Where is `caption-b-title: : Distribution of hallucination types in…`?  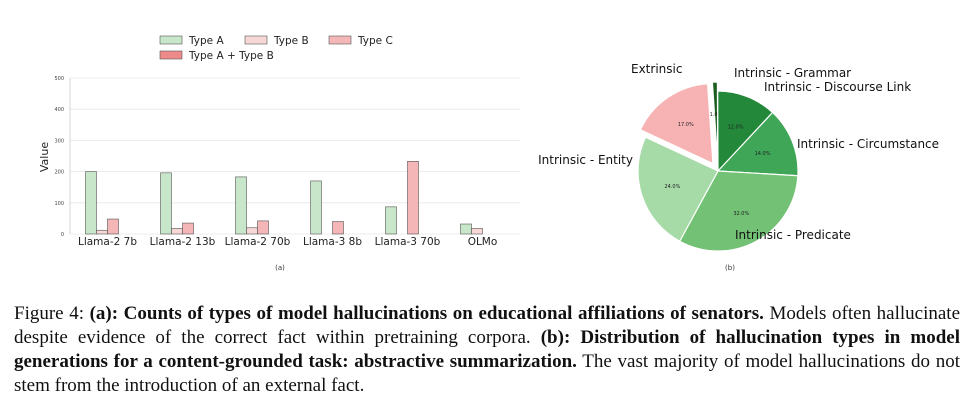
caption-b-title: : Distribution of hallucination types in… is located at coordinates (487, 349).